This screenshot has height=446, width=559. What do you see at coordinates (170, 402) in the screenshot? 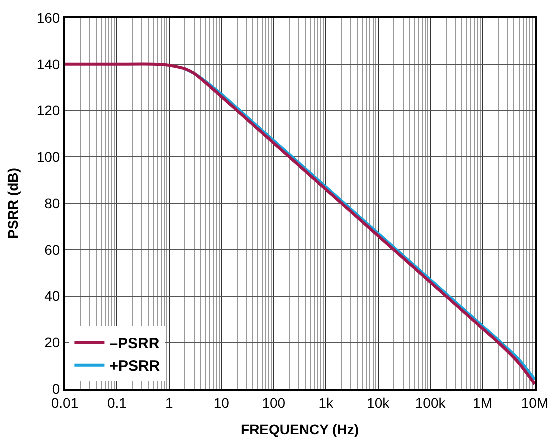
I see `x-tick-label: 1` at bounding box center [170, 402].